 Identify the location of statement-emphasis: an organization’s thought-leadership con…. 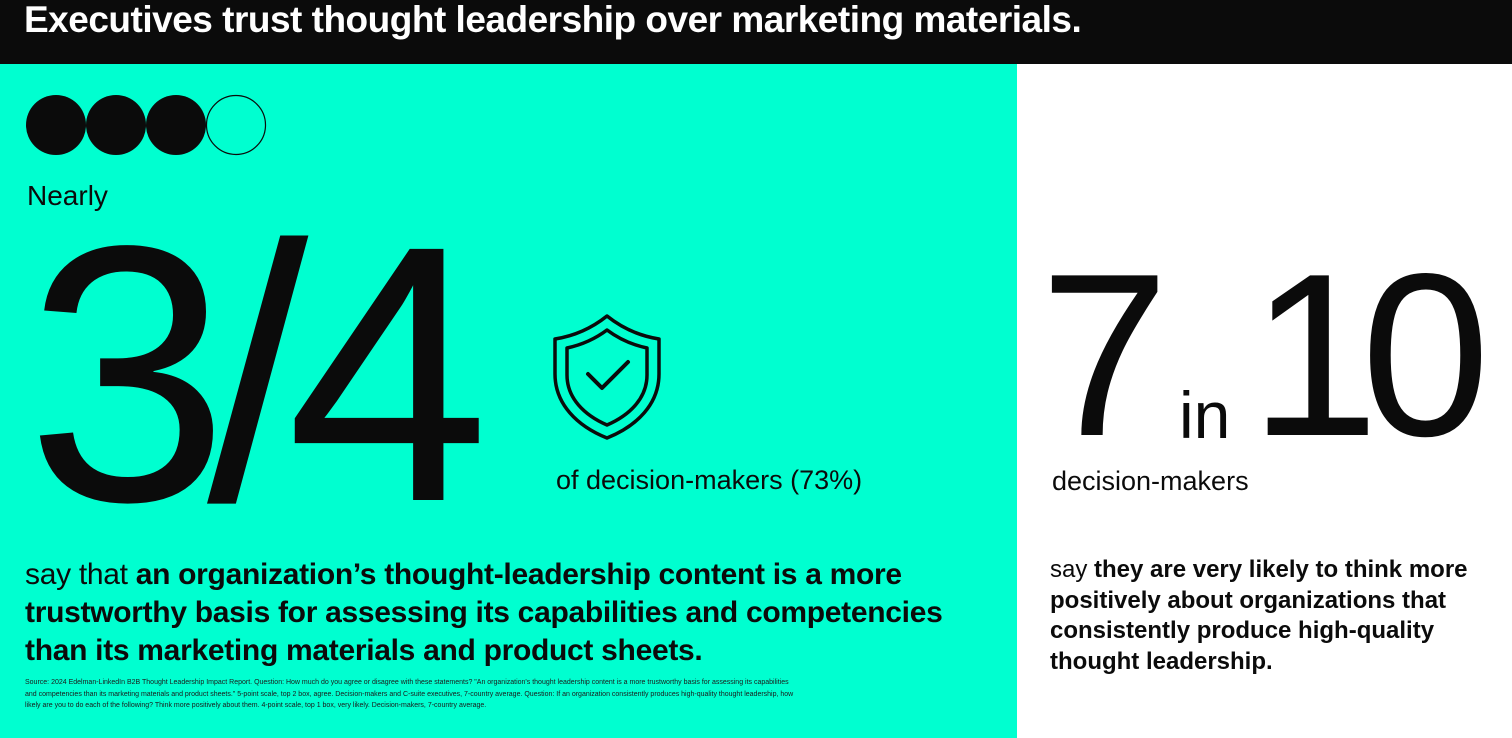
(484, 612).